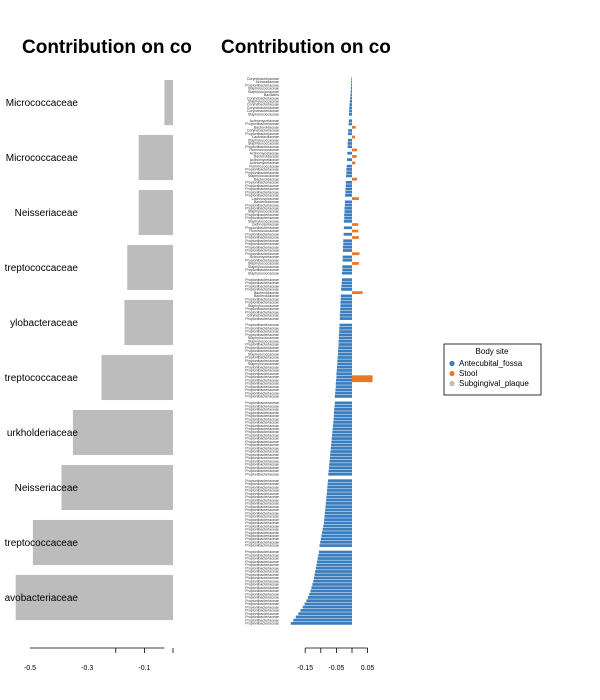 This screenshot has height=700, width=600. What do you see at coordinates (492, 351) in the screenshot?
I see `legend-title: Body site` at bounding box center [492, 351].